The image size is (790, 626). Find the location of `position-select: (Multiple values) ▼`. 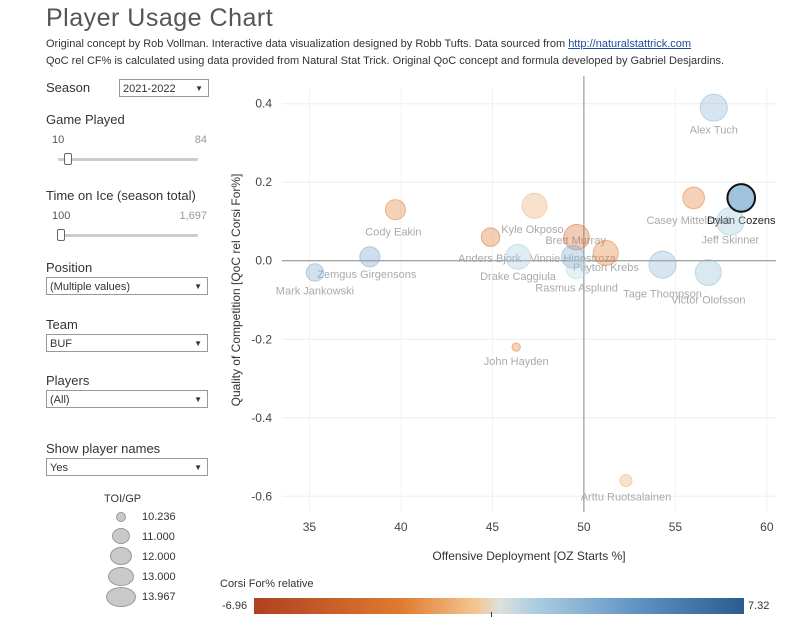

position-select: (Multiple values) ▼ is located at coordinates (127, 286).